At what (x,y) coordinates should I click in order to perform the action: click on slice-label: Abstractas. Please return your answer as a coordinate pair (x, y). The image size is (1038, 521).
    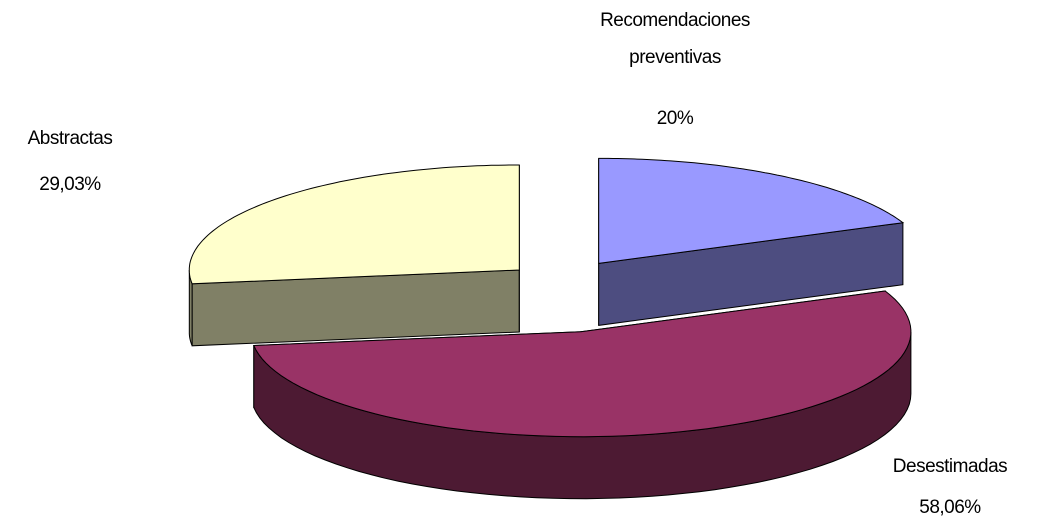
    Looking at the image, I should click on (70, 138).